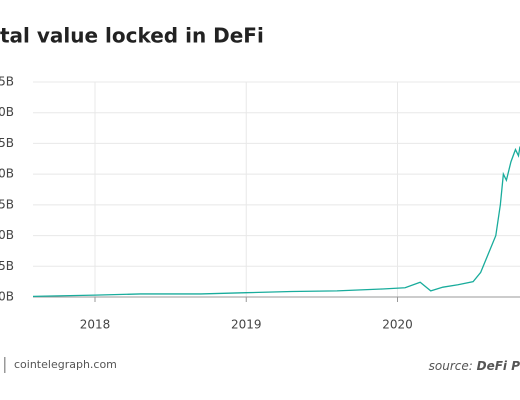  What do you see at coordinates (246, 325) in the screenshot?
I see `x-tick-label: 2019` at bounding box center [246, 325].